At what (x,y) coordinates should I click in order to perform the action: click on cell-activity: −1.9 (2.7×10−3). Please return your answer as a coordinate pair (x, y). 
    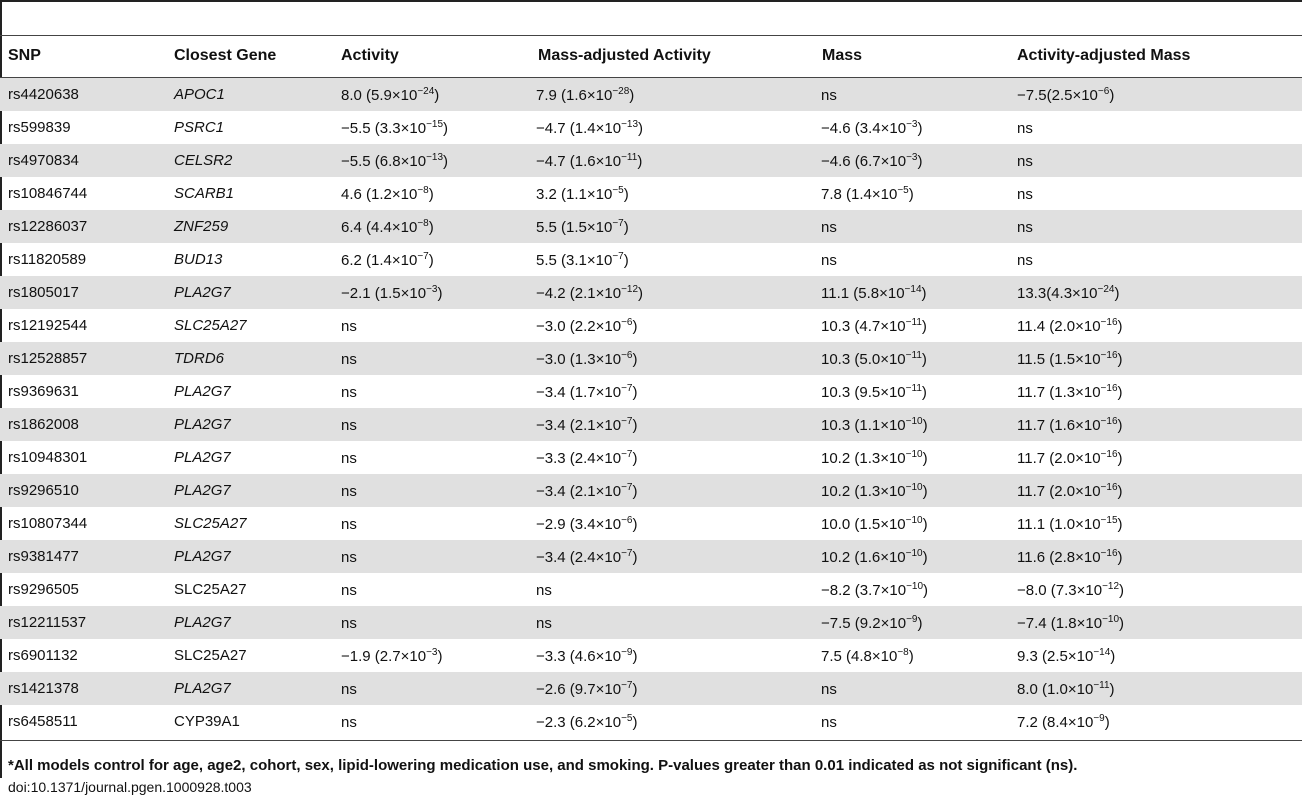
    Looking at the image, I should click on (392, 655).